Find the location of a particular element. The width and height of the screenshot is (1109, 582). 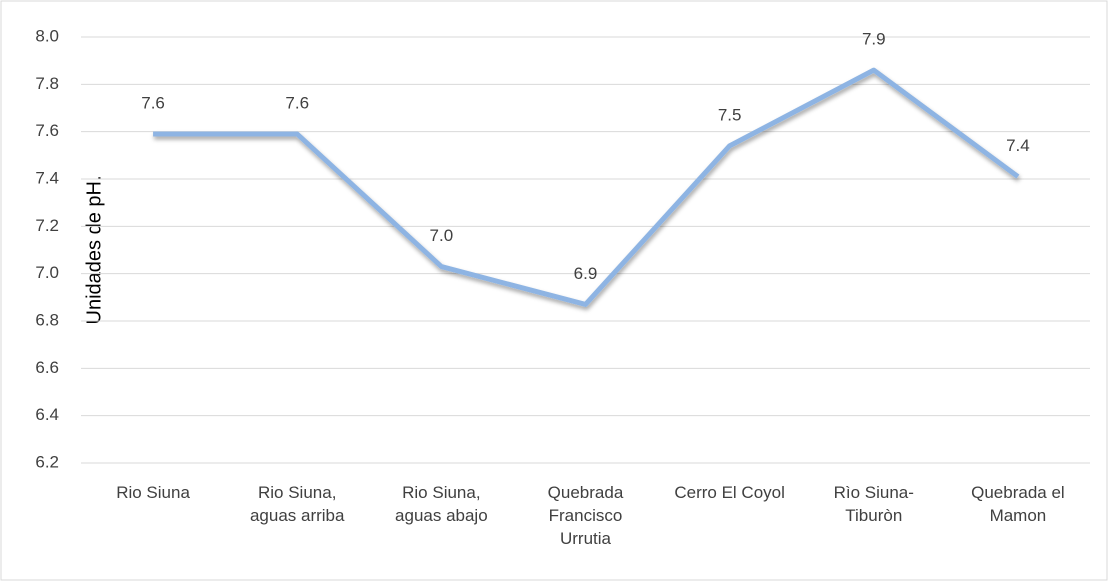

x-tick-label-box: Rio Siuna, aguas abajo is located at coordinates (441, 504).